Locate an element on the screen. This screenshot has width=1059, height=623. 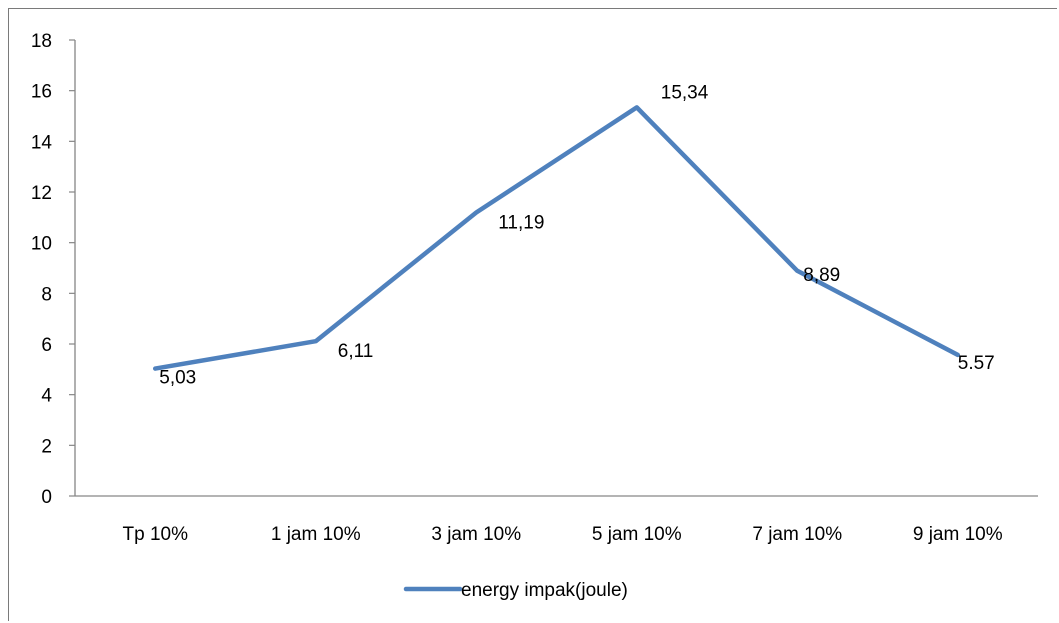
y-tick-label: 12 is located at coordinates (41, 193).